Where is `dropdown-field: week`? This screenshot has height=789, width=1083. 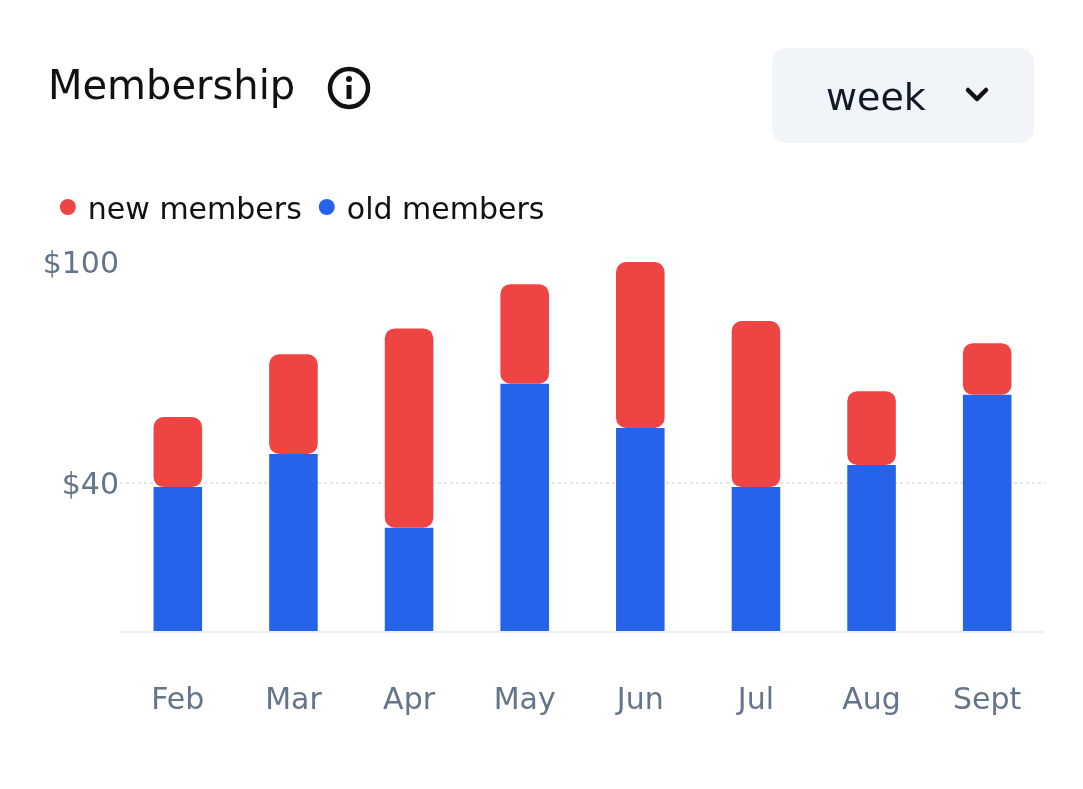
dropdown-field: week is located at coordinates (903, 95).